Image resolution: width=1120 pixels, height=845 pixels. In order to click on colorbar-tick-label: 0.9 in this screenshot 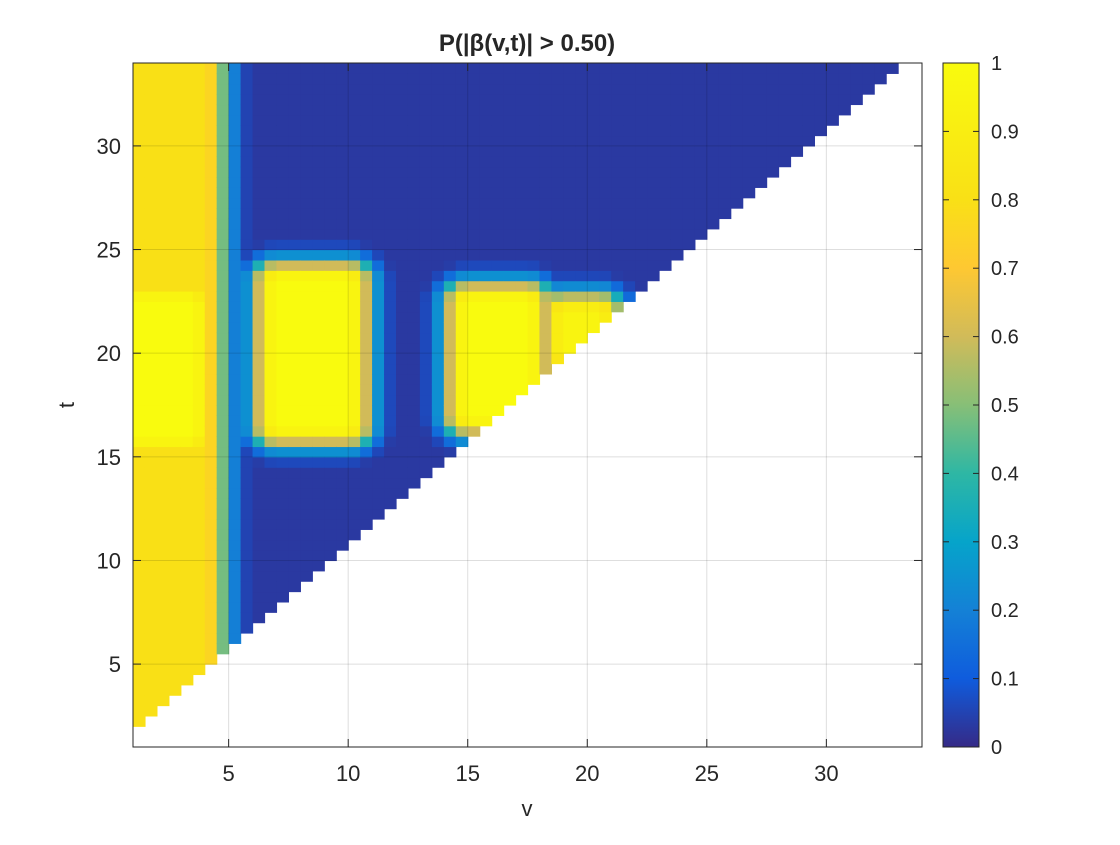, I will do `click(1005, 132)`.